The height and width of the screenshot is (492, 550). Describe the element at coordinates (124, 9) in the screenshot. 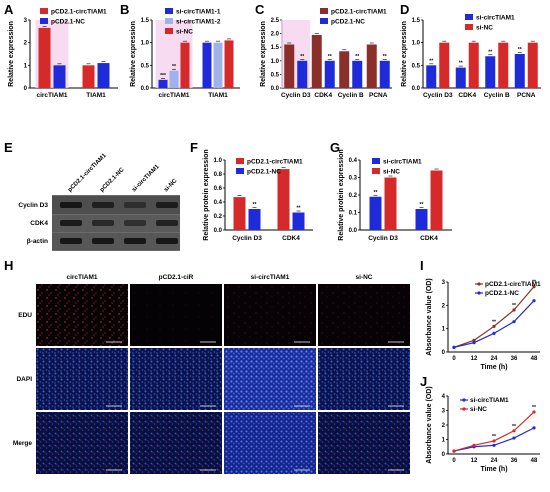

I see `panel-letter-b: B` at that location.